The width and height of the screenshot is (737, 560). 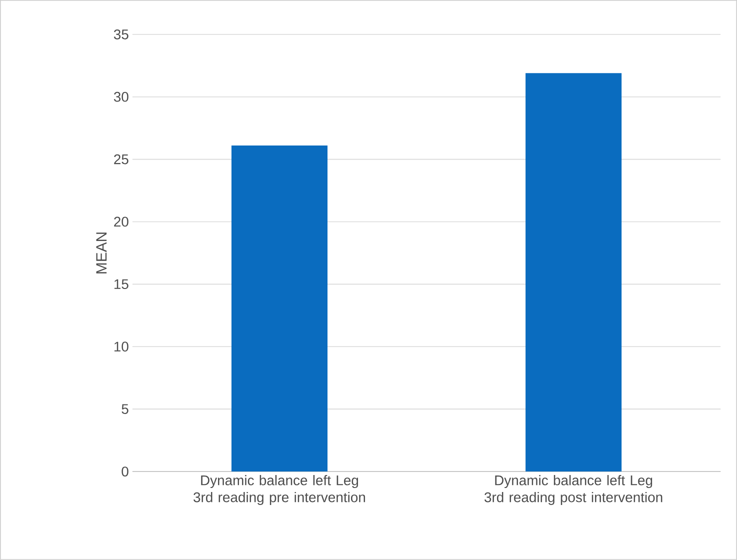 I want to click on x-tick-label: Dynamic balance left Leg 3rd reading pre intervention, so click(x=280, y=490).